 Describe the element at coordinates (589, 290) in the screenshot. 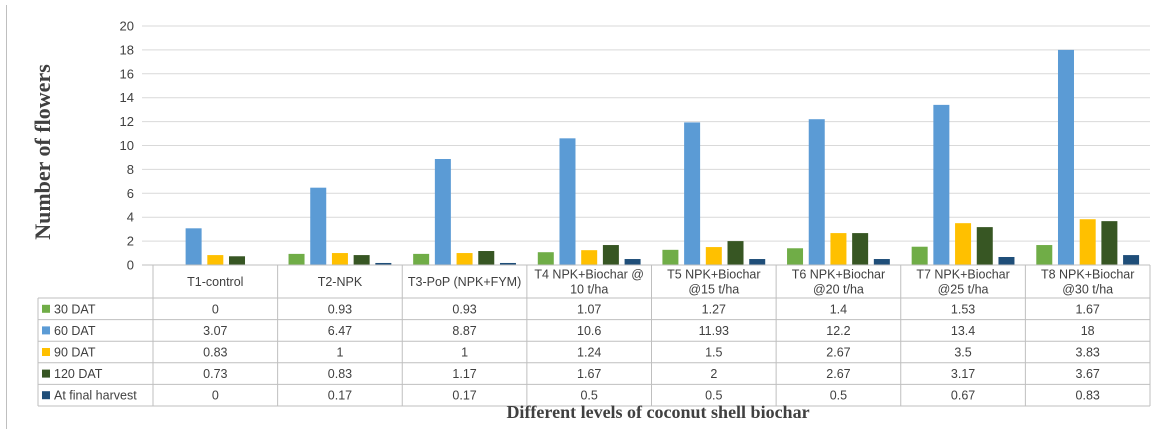

I see `category-label: 10 t/ha` at that location.